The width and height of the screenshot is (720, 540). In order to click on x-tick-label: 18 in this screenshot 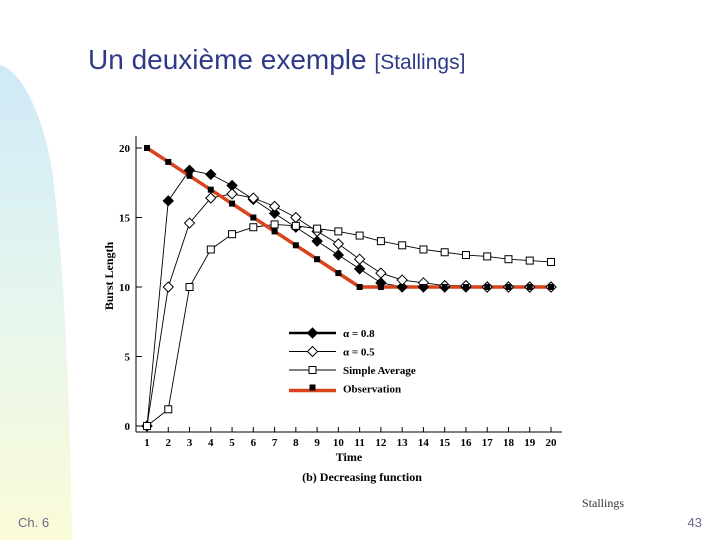, I will do `click(509, 443)`.